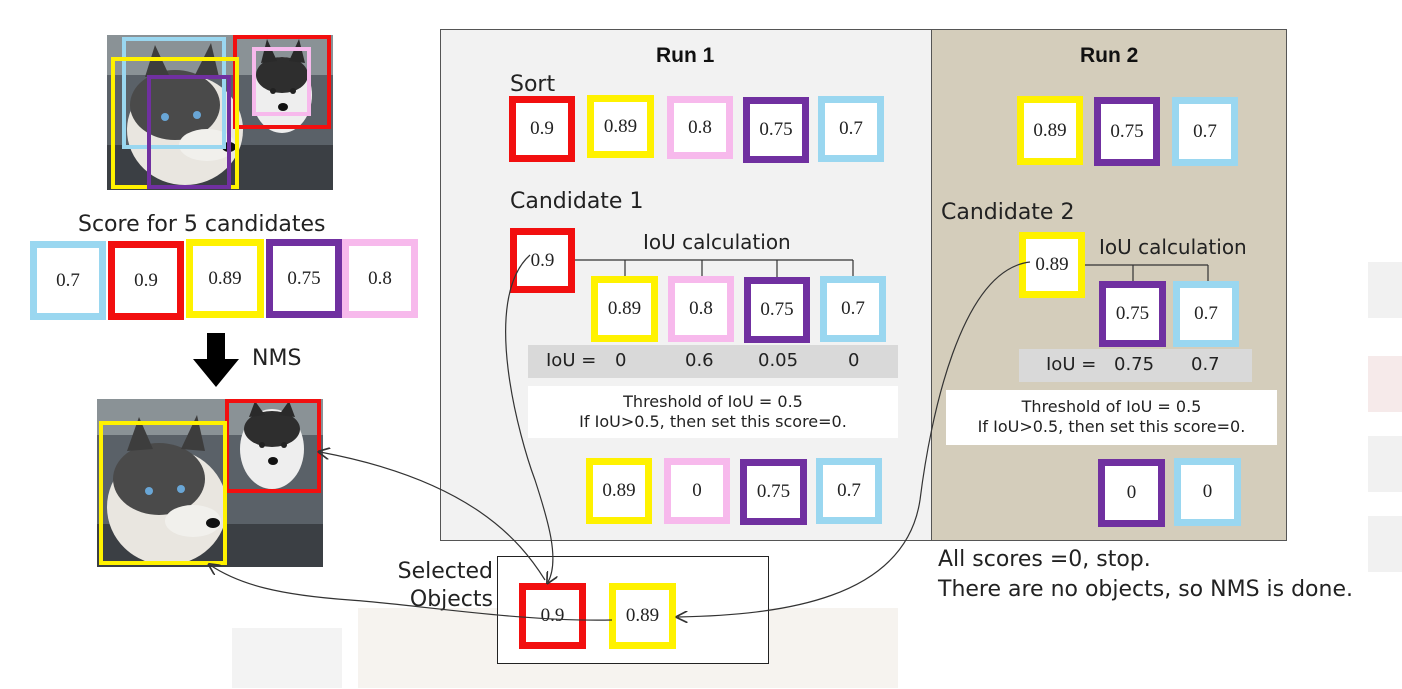 The image size is (1402, 689). I want to click on sorted-box-yellow: 0.89, so click(620, 126).